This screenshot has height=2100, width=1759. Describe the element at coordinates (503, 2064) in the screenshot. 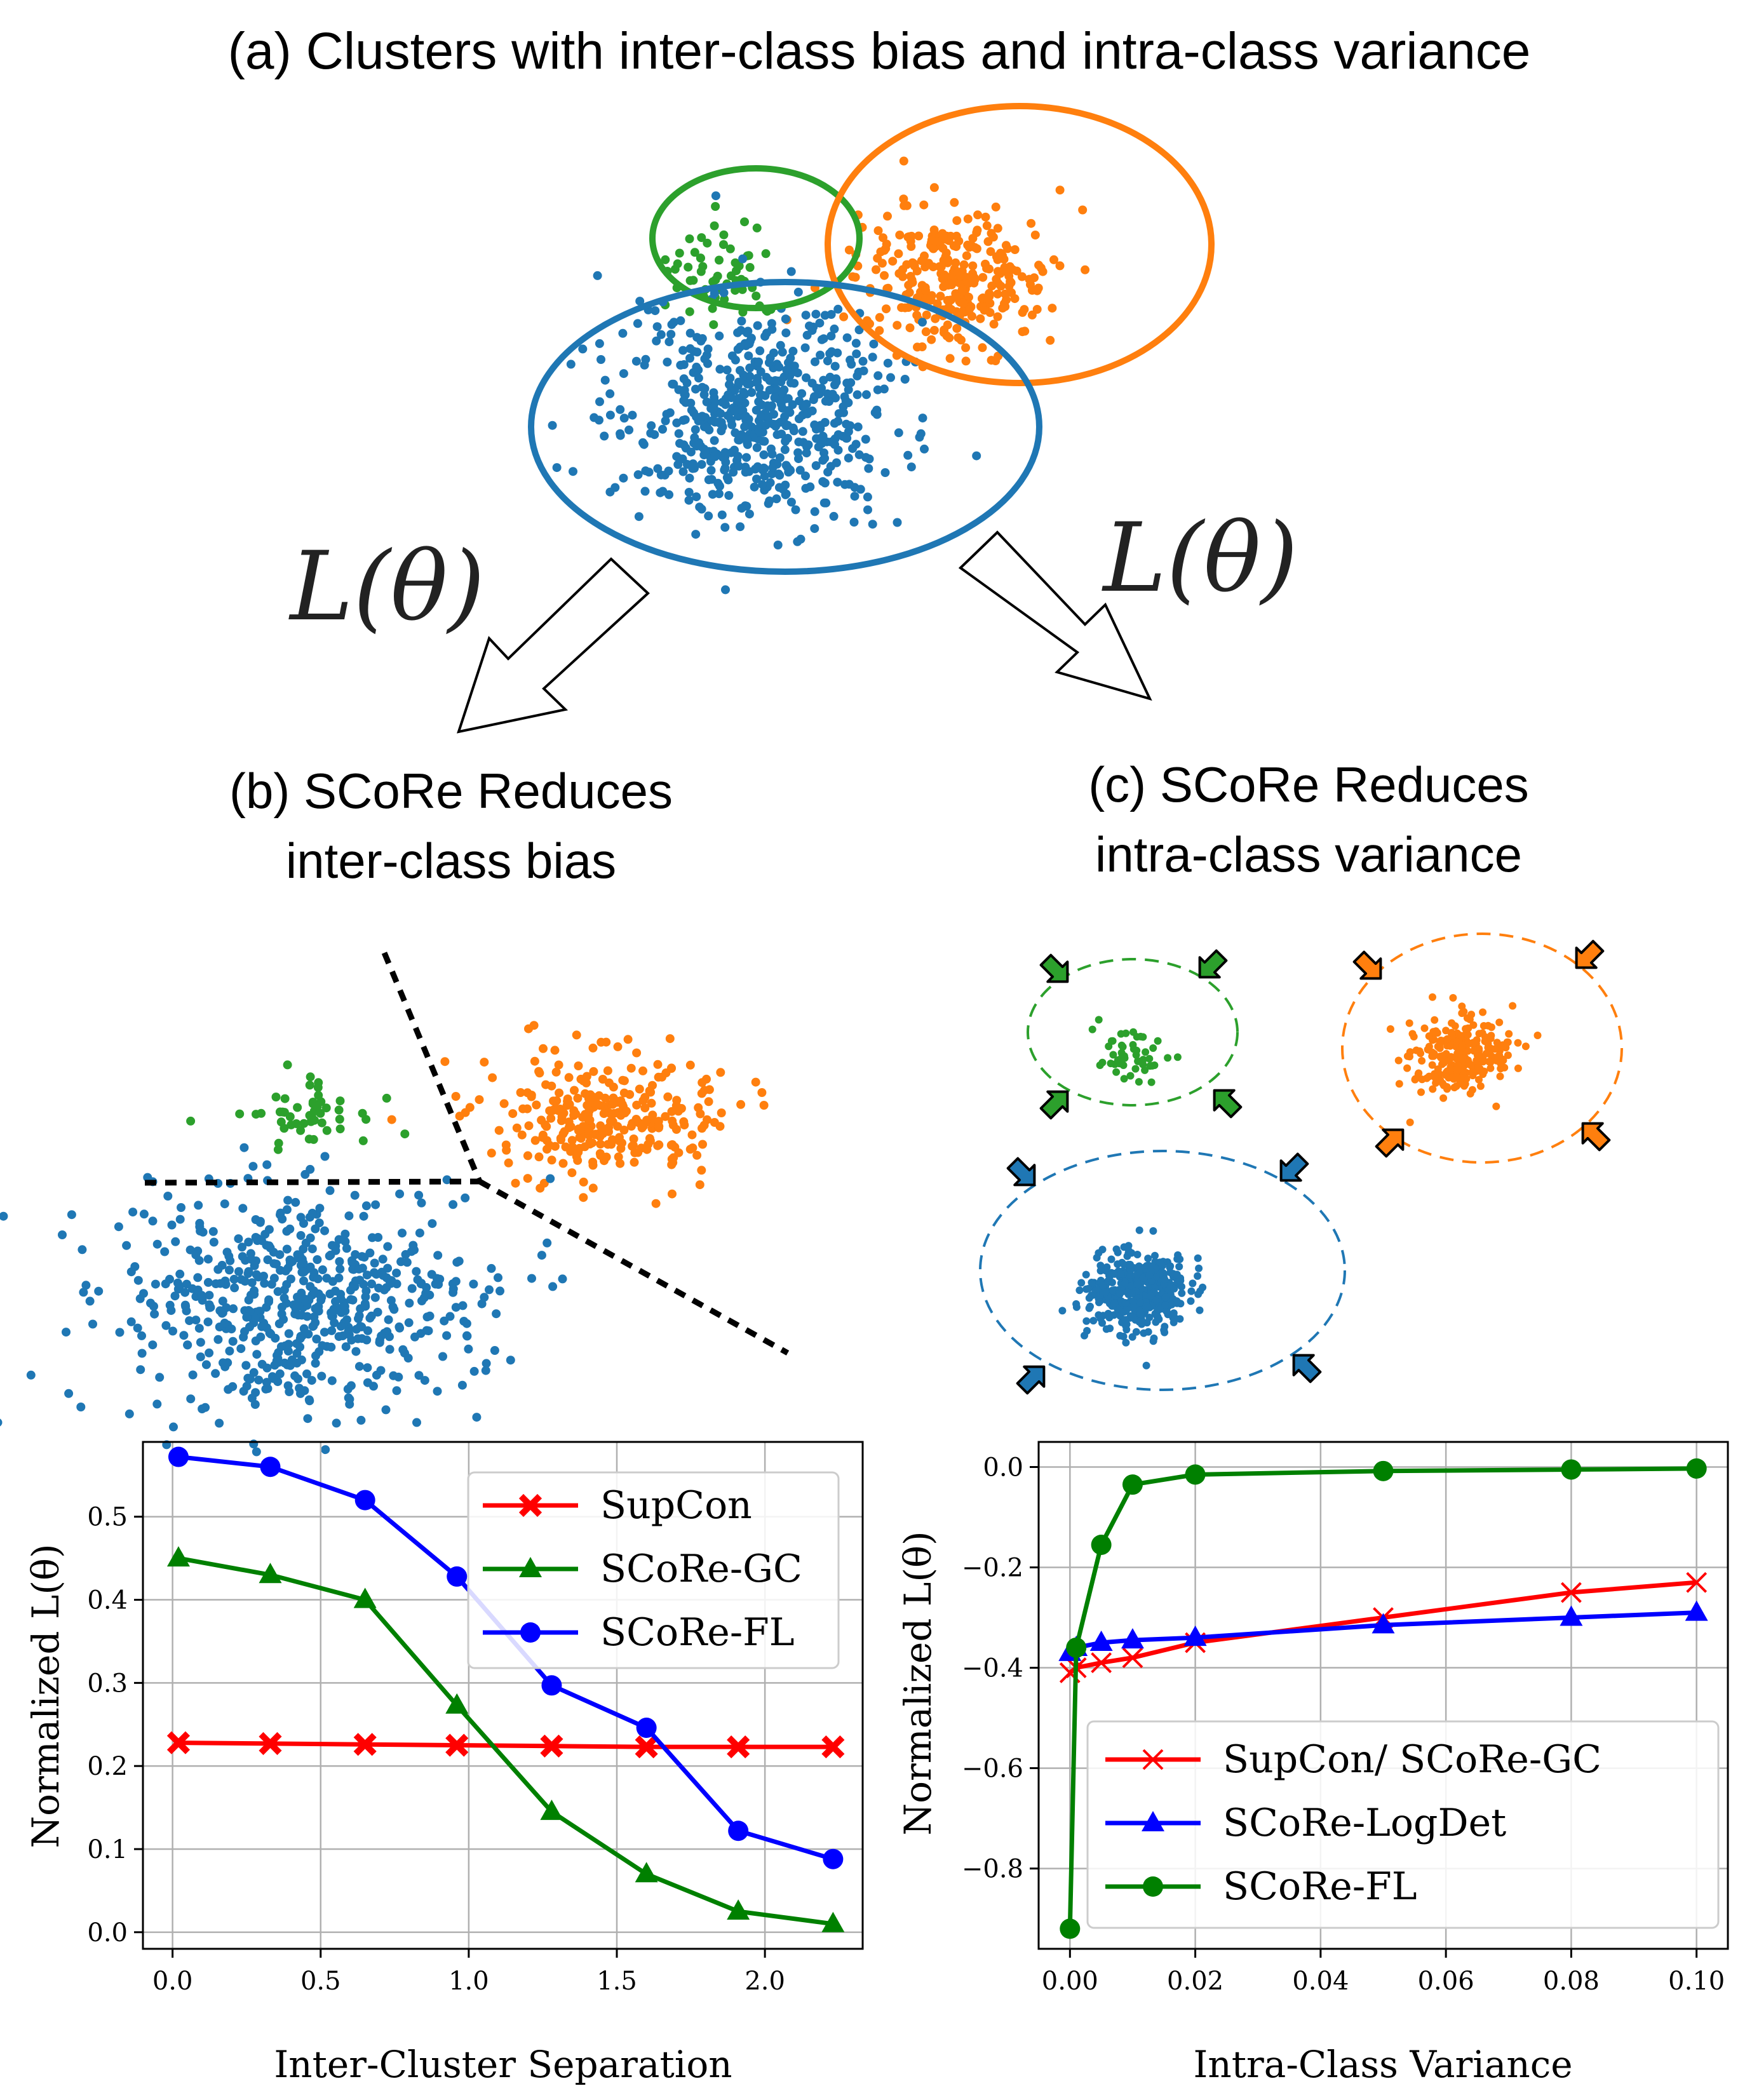

I see `chart1-xlabel: Inter-Cluster Separation` at that location.